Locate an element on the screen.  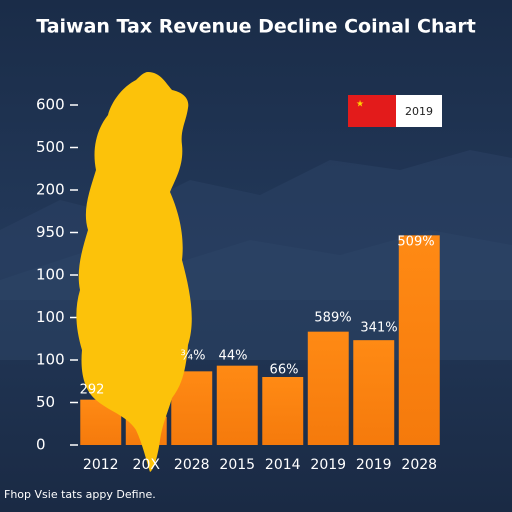
legend: ★ 2019 is located at coordinates (395, 111).